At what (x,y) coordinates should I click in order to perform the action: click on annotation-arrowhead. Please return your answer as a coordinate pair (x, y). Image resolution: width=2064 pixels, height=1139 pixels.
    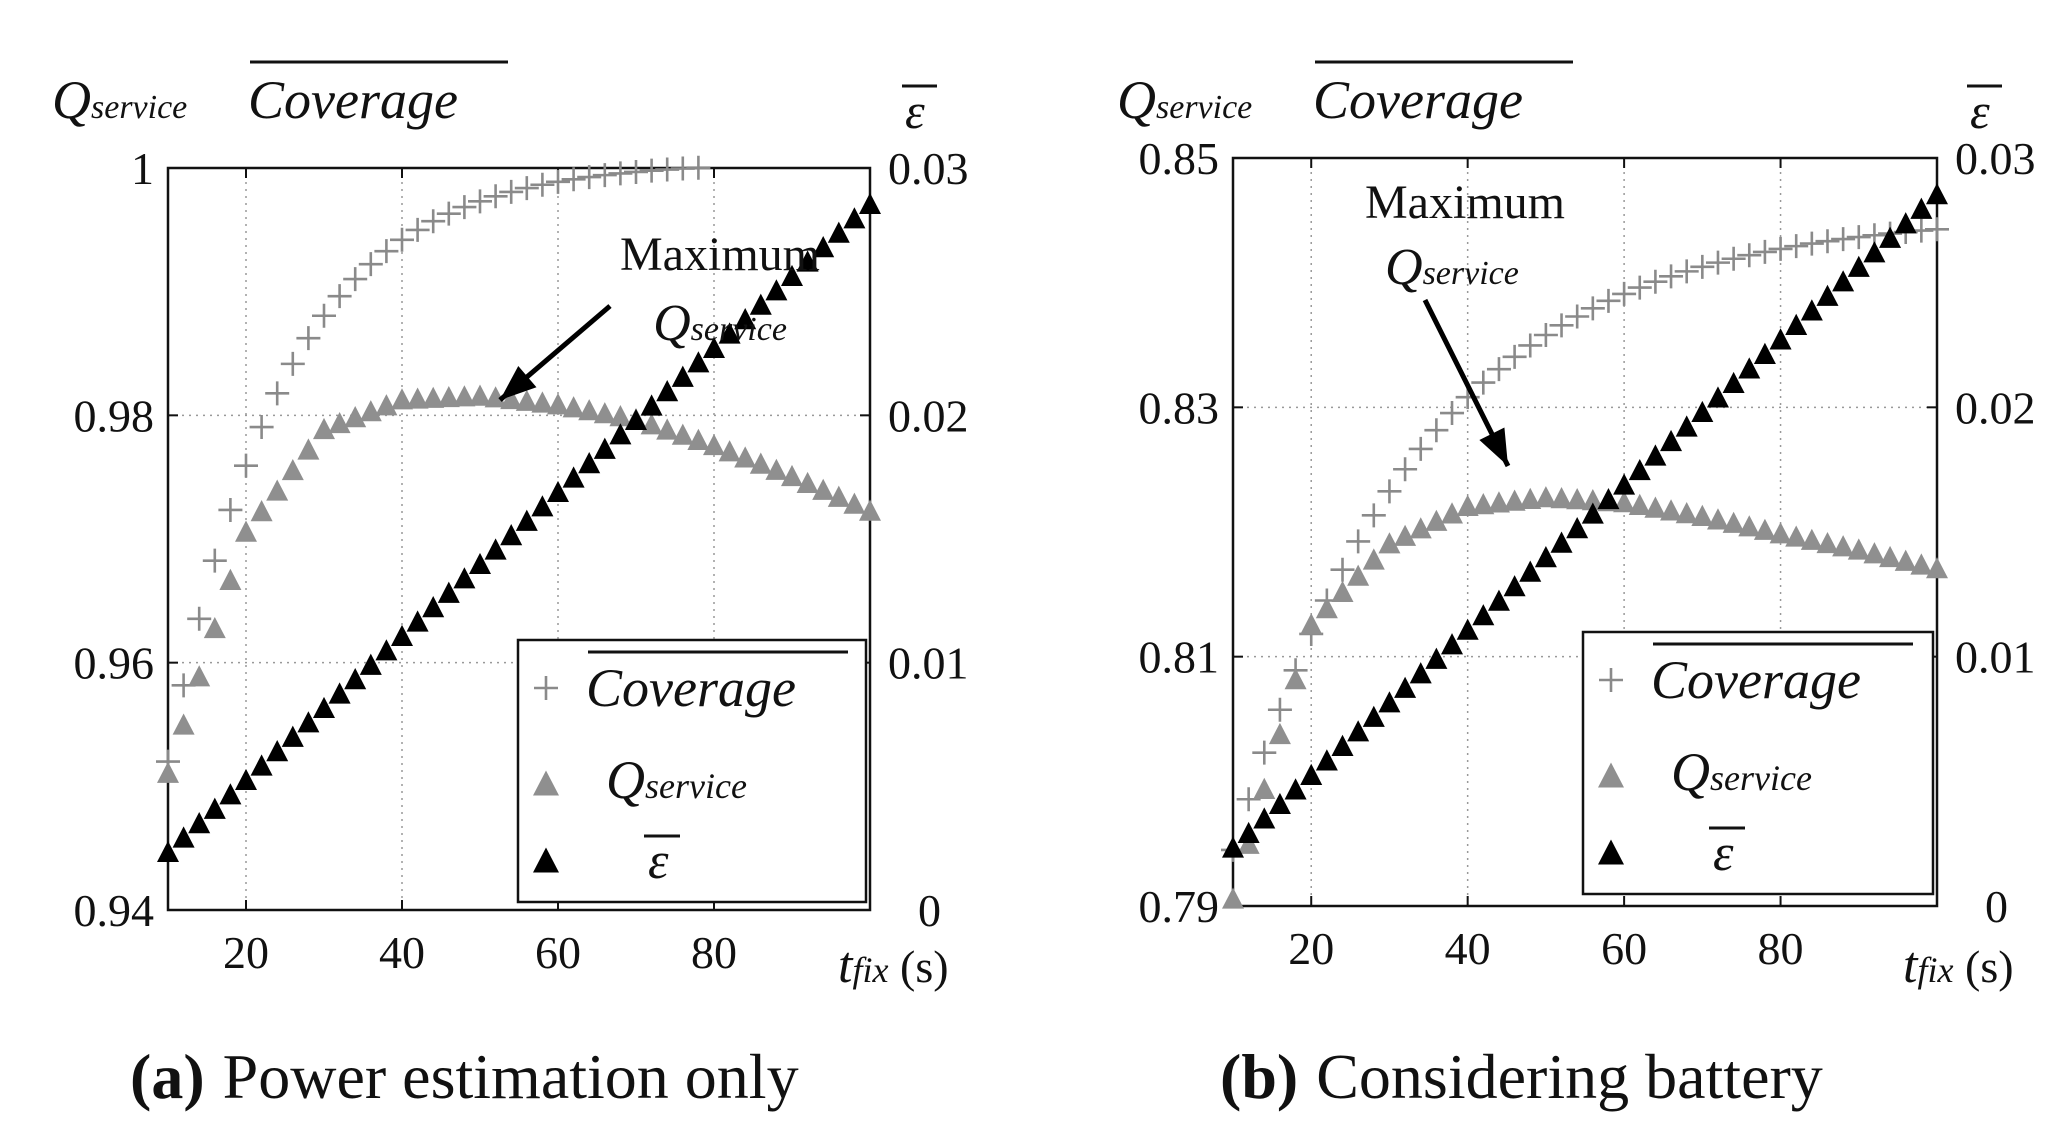
    Looking at the image, I should click on (518, 382).